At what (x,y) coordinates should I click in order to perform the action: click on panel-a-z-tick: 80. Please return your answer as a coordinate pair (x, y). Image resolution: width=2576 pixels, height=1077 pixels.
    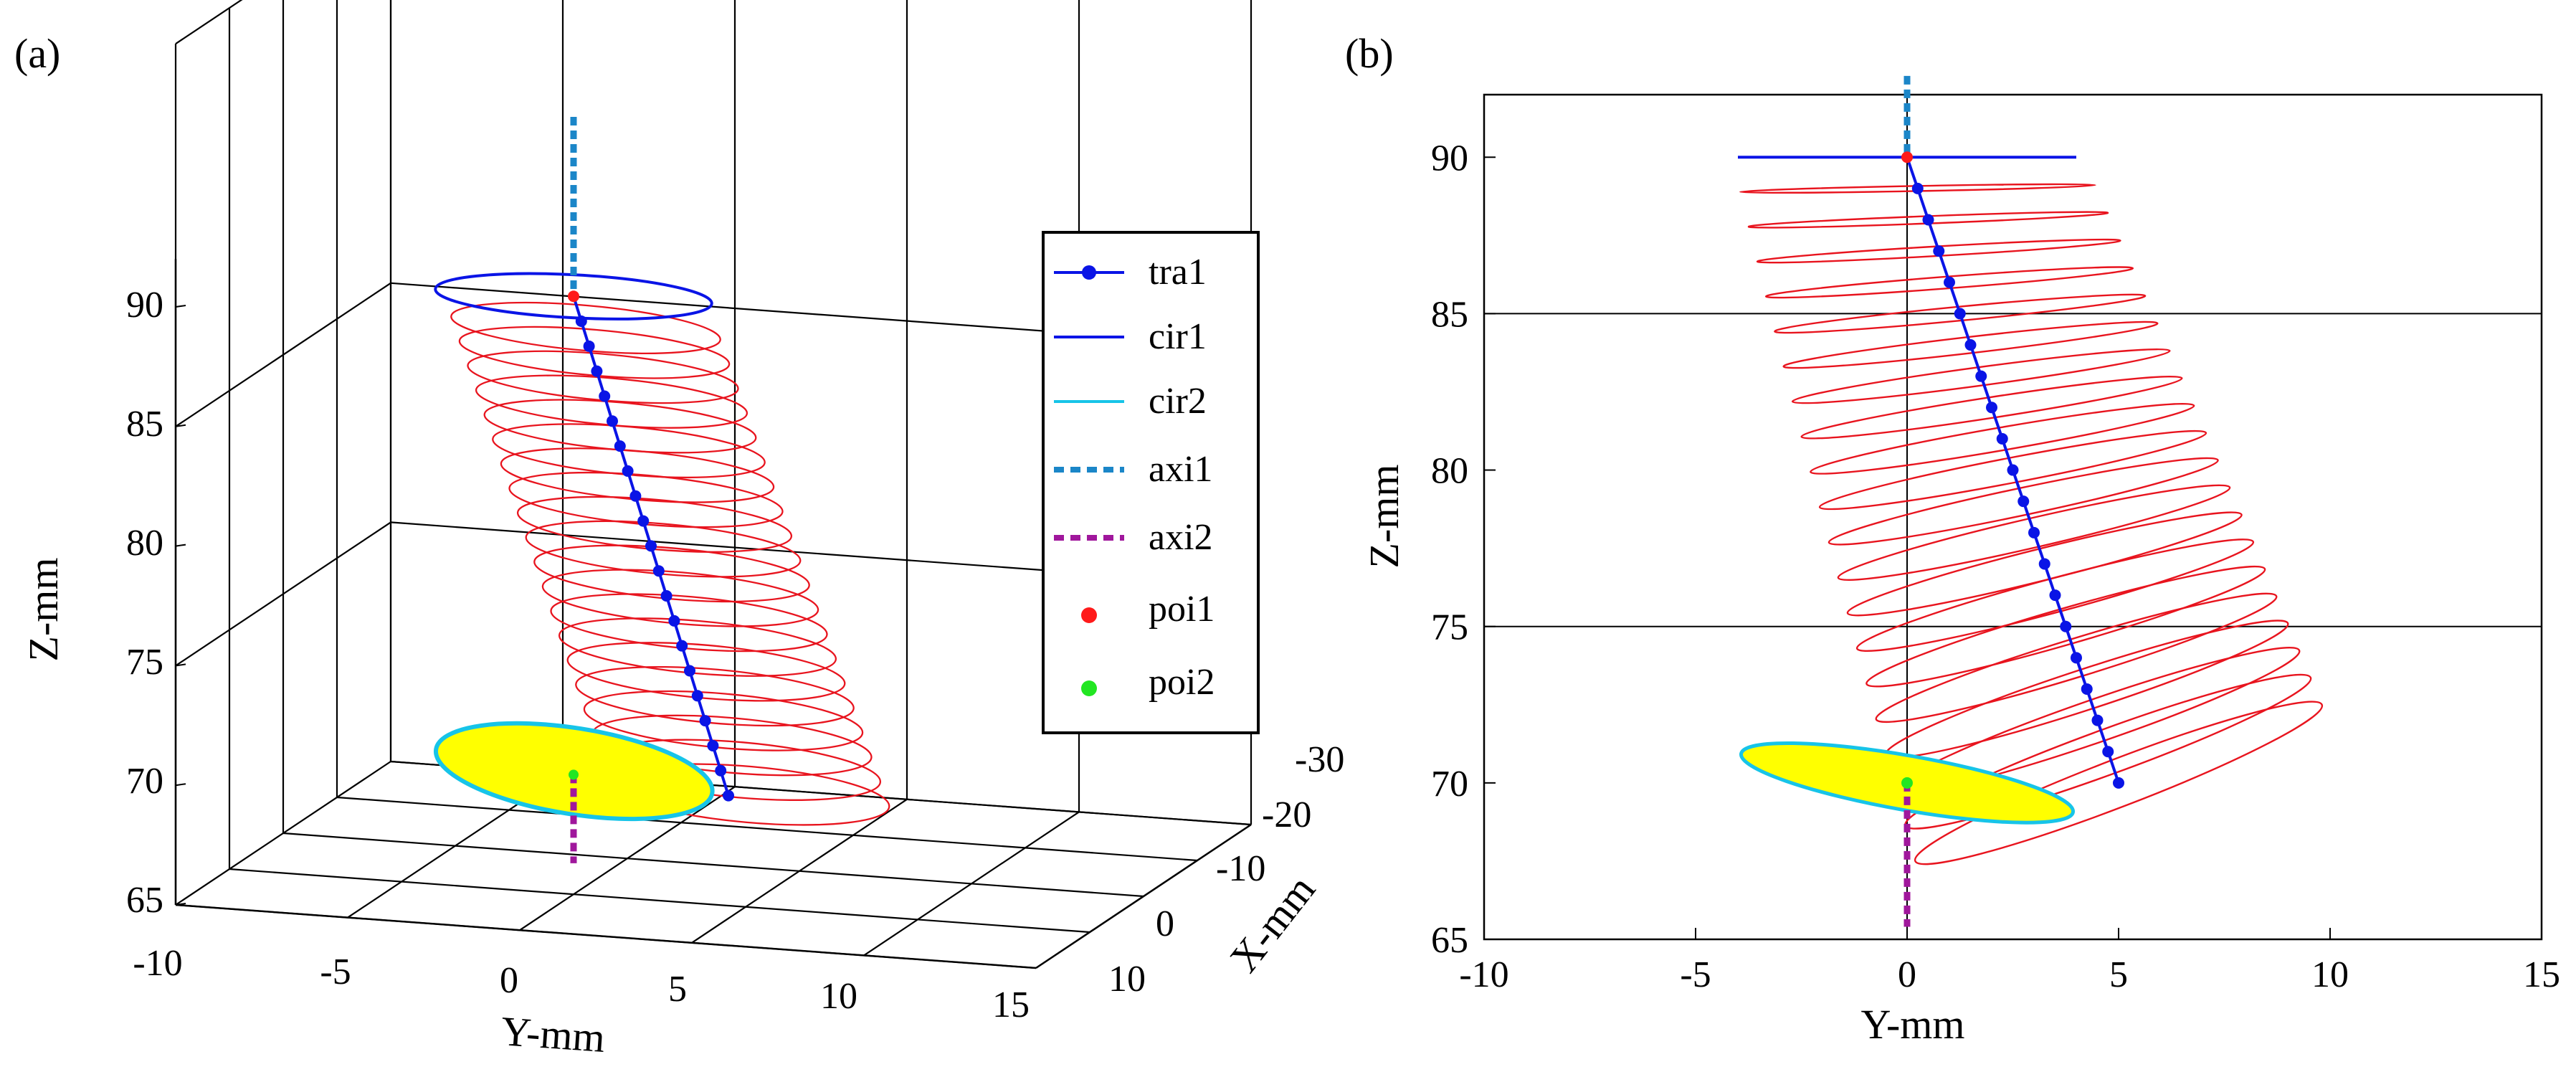
    Looking at the image, I should click on (144, 544).